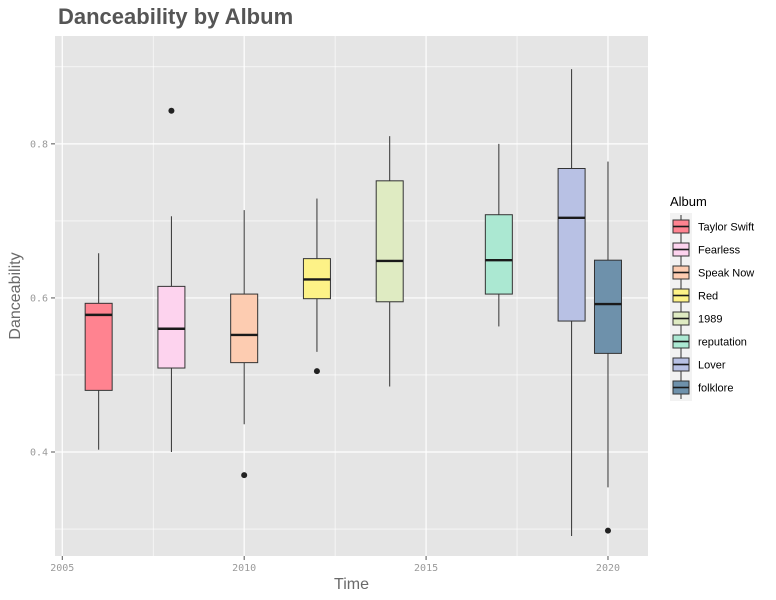 The image size is (776, 600). What do you see at coordinates (722, 343) in the screenshot?
I see `legend-label: reputation` at bounding box center [722, 343].